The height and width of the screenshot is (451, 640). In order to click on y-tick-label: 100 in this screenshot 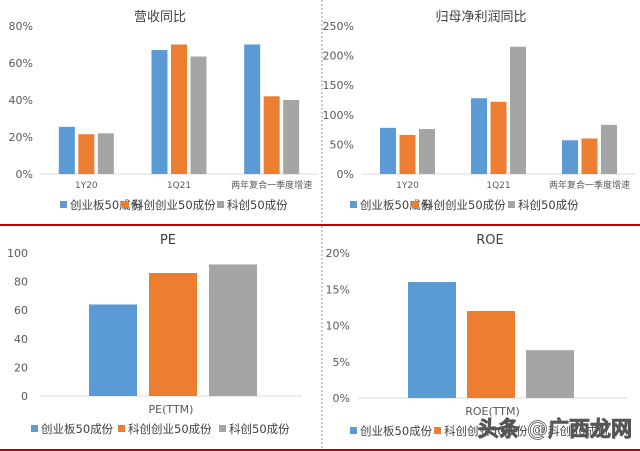, I will do `click(17, 253)`.